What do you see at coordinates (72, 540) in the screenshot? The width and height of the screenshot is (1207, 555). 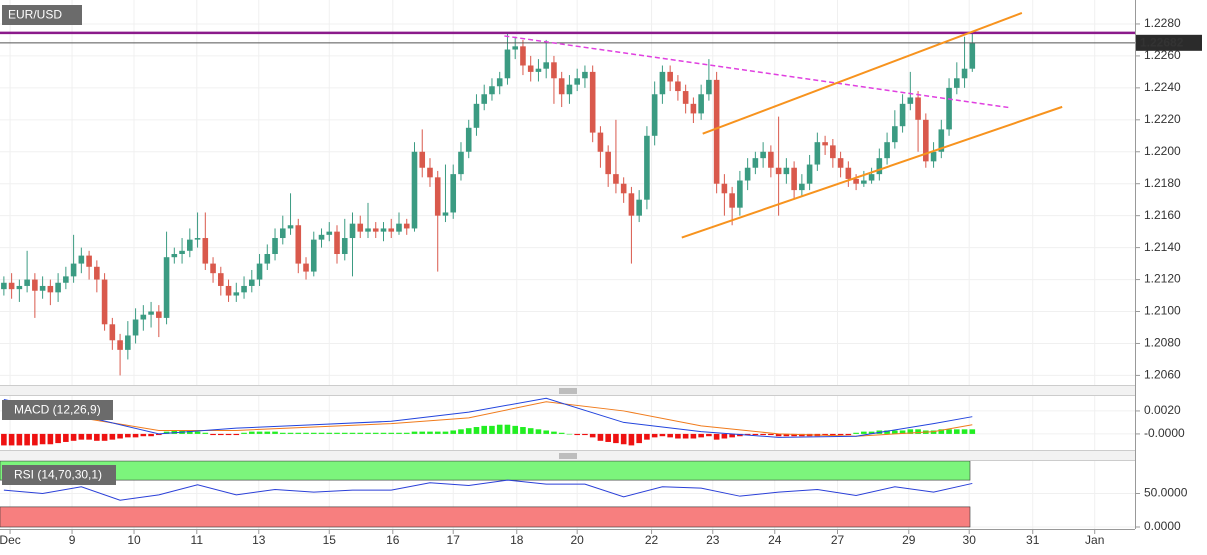 I see `x-tick-label: 9` at bounding box center [72, 540].